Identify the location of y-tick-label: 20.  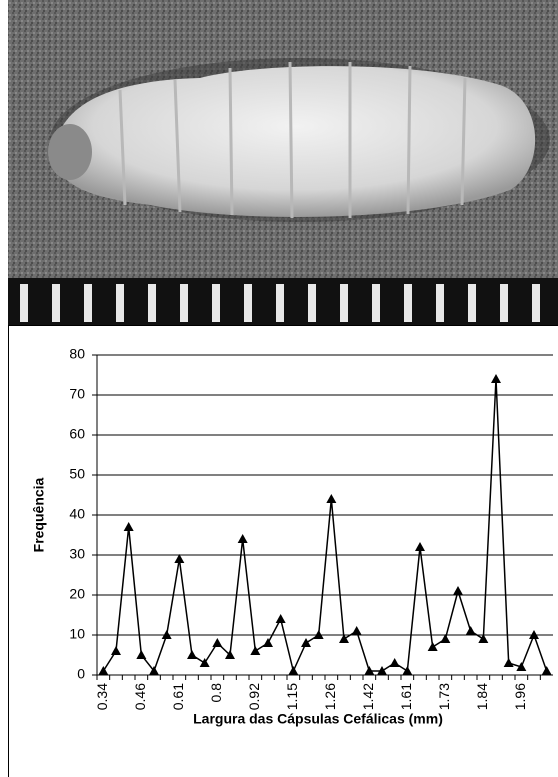
(77, 594).